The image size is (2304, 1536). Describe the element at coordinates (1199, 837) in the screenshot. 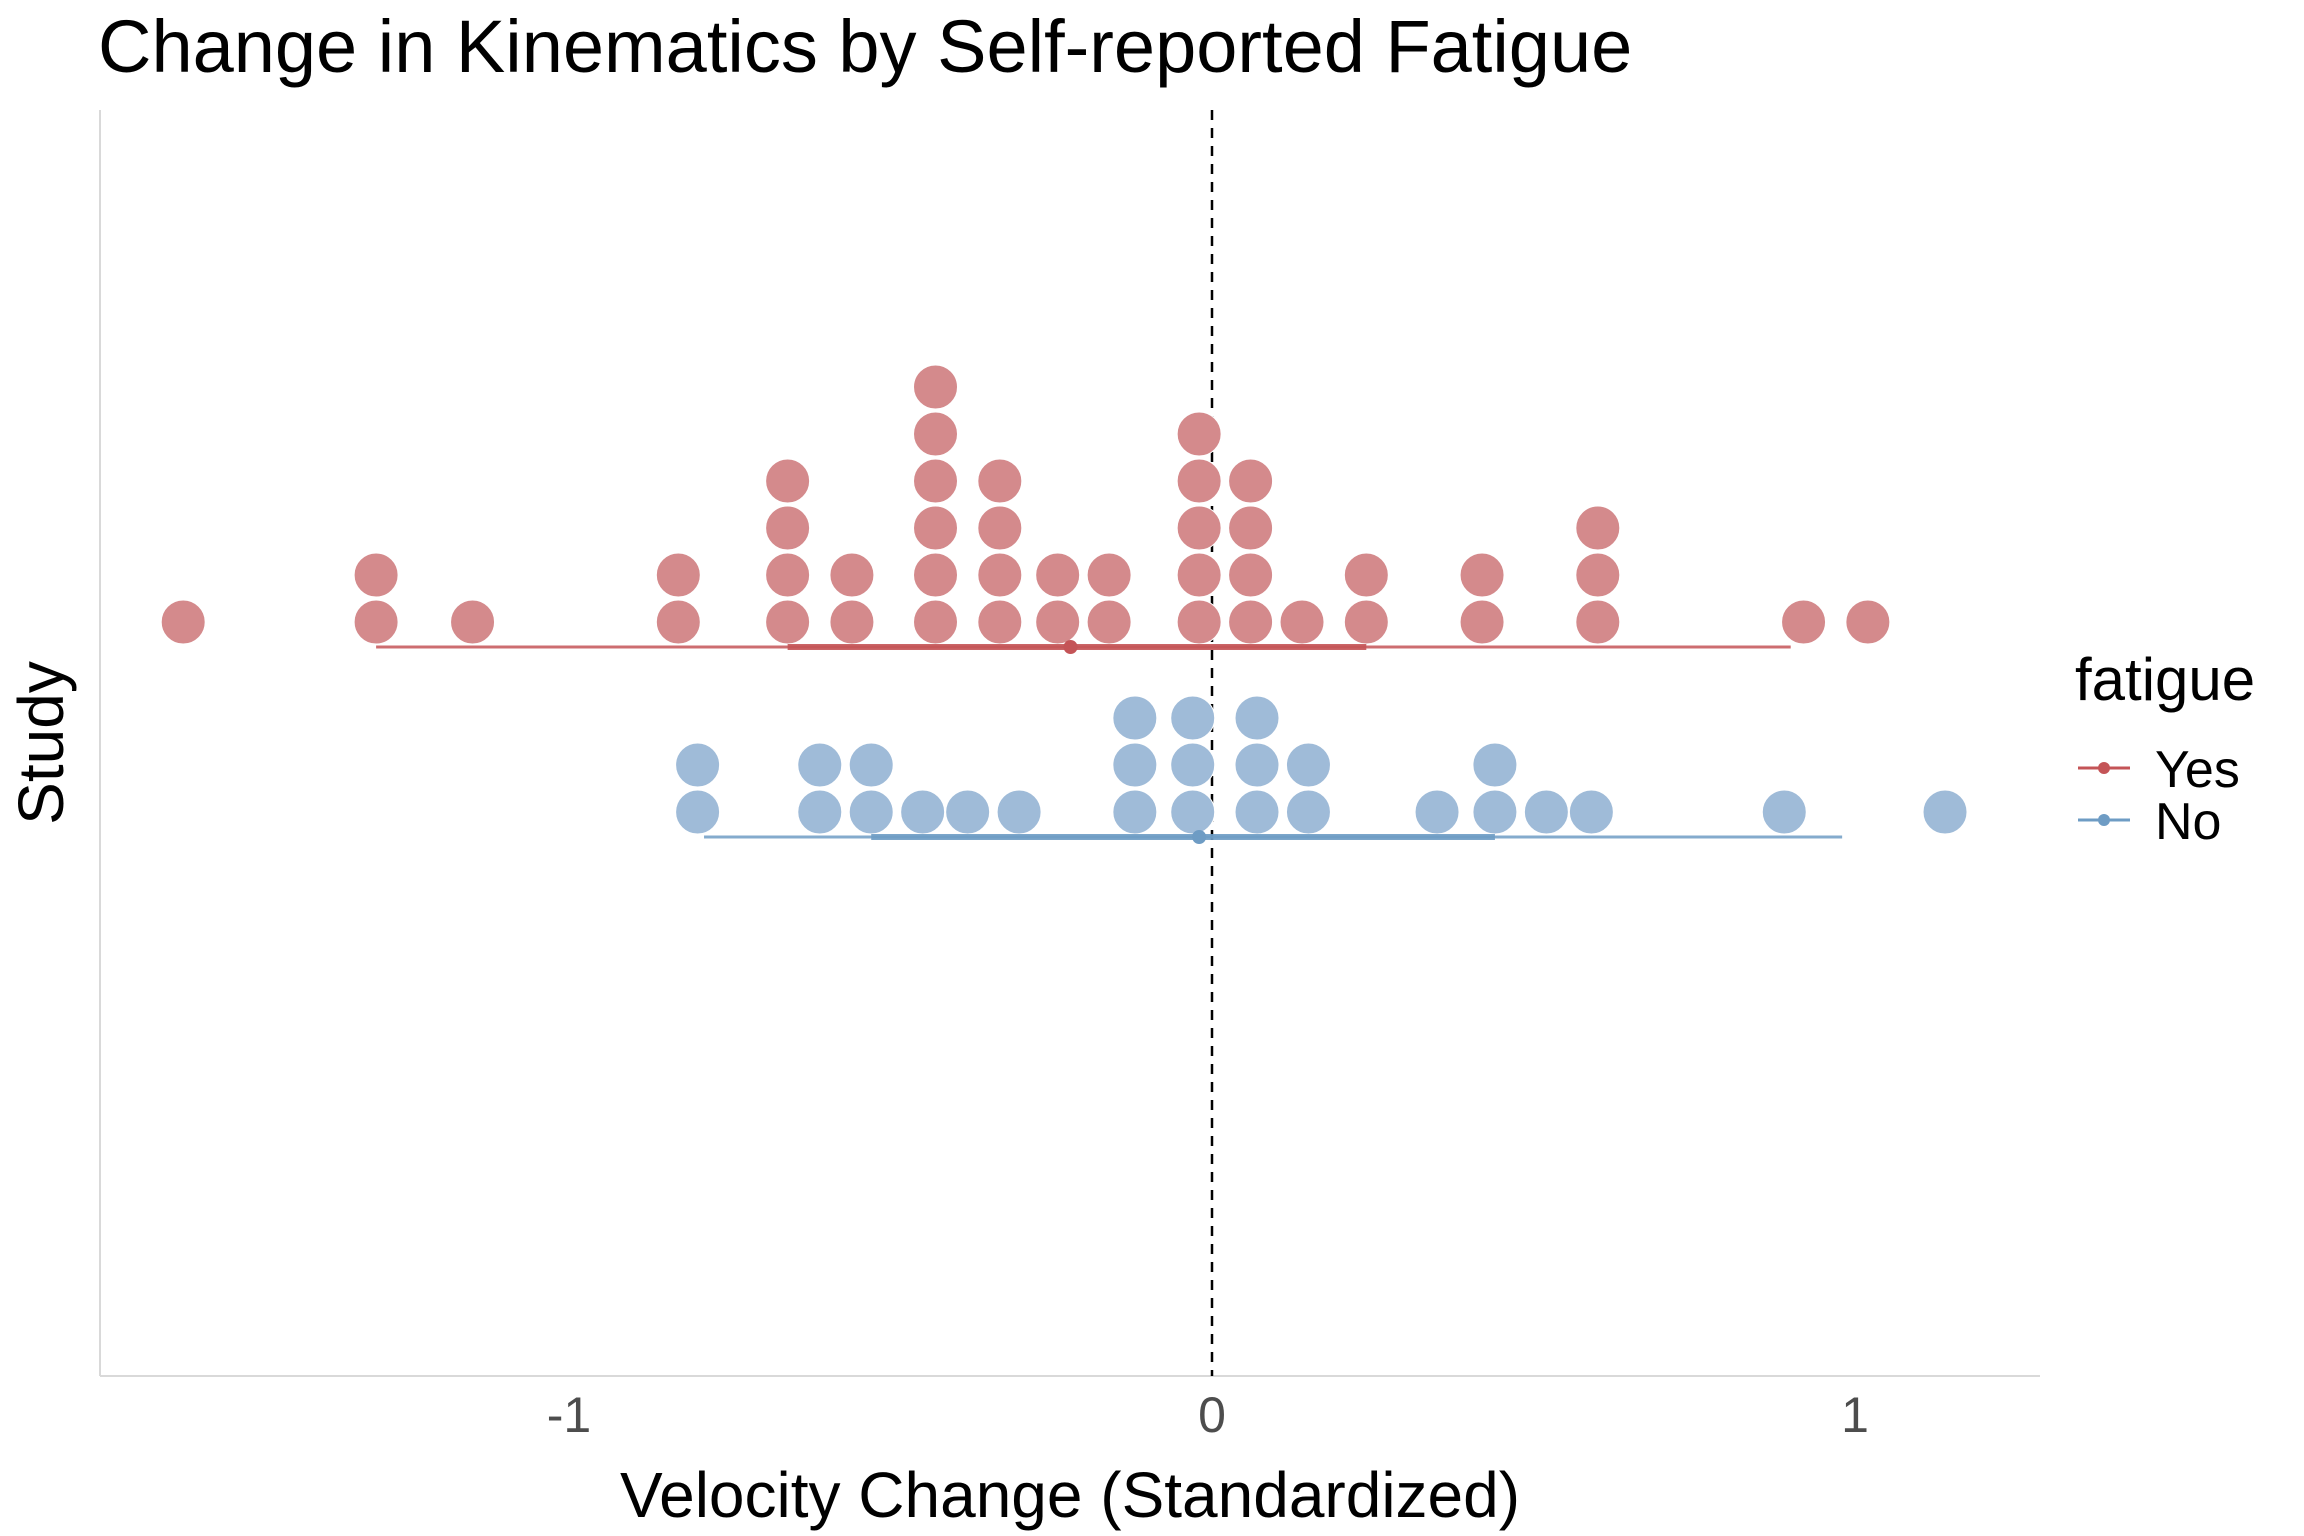

I see `mean-point-no` at that location.